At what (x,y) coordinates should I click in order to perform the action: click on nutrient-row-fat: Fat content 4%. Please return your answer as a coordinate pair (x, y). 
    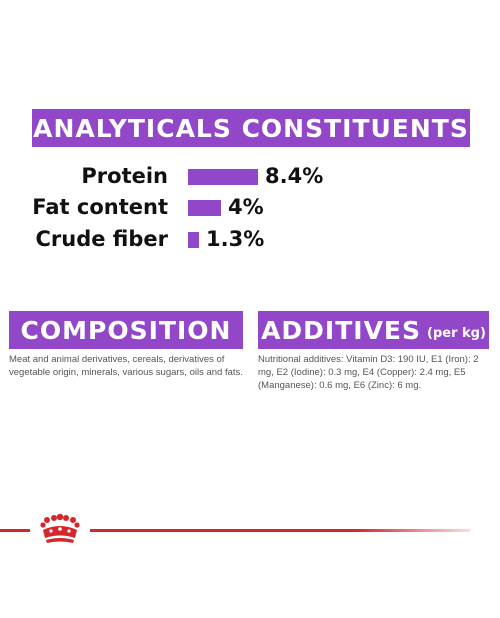
    Looking at the image, I should click on (250, 207).